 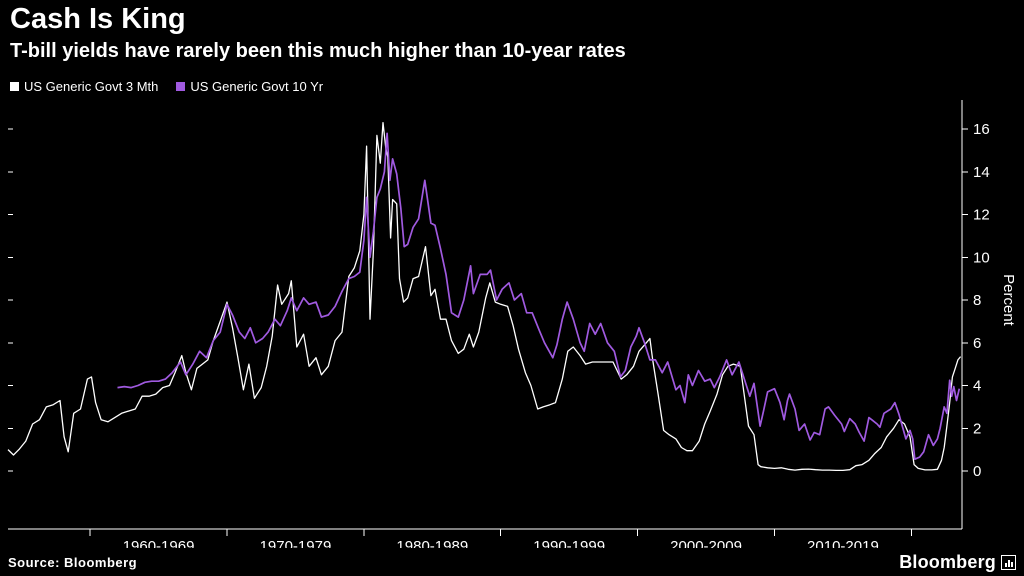 I want to click on y-tick-label: 8, so click(x=977, y=300).